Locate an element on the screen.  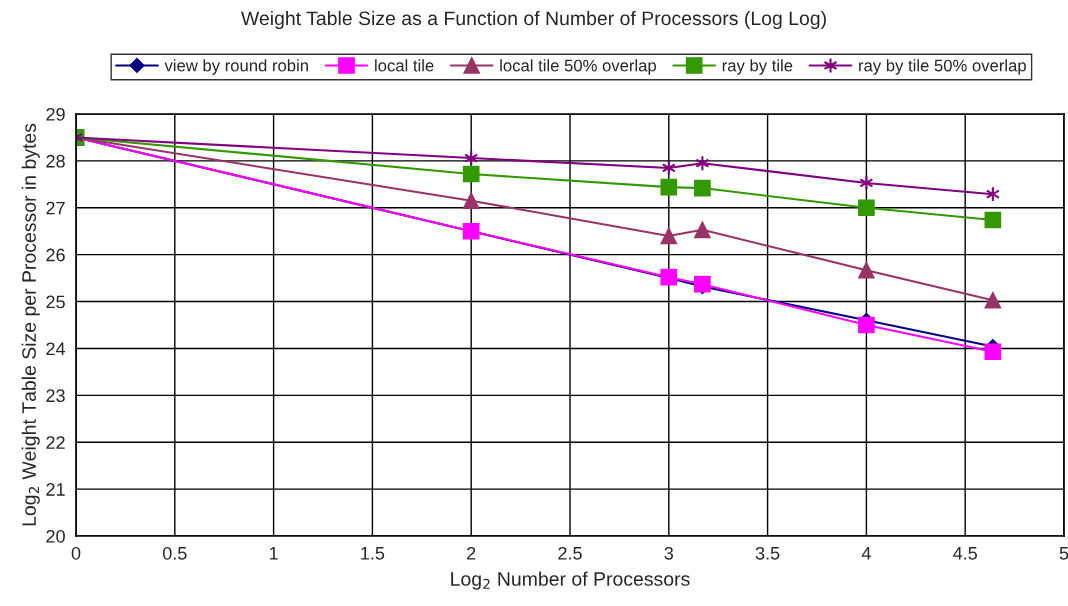
y-tick-label: 27 is located at coordinates (55, 208).